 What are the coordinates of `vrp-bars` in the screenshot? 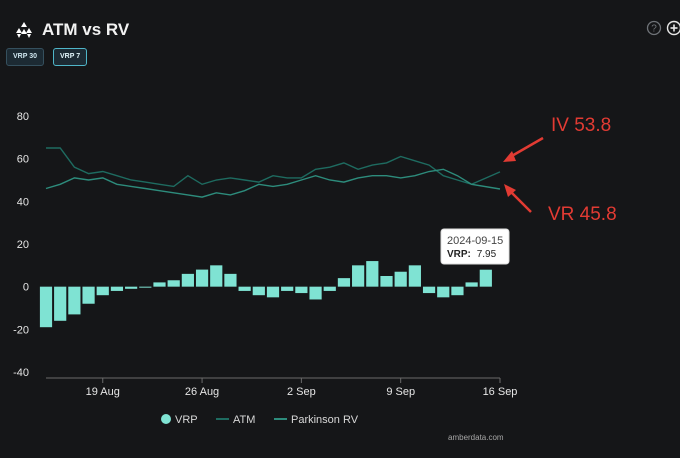 It's located at (265, 294).